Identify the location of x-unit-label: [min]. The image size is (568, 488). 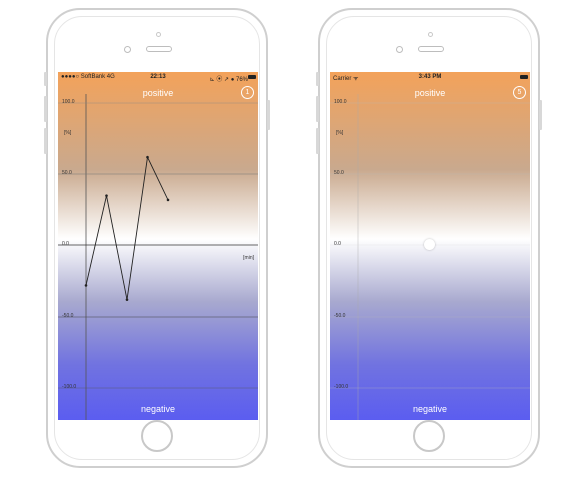
(248, 258).